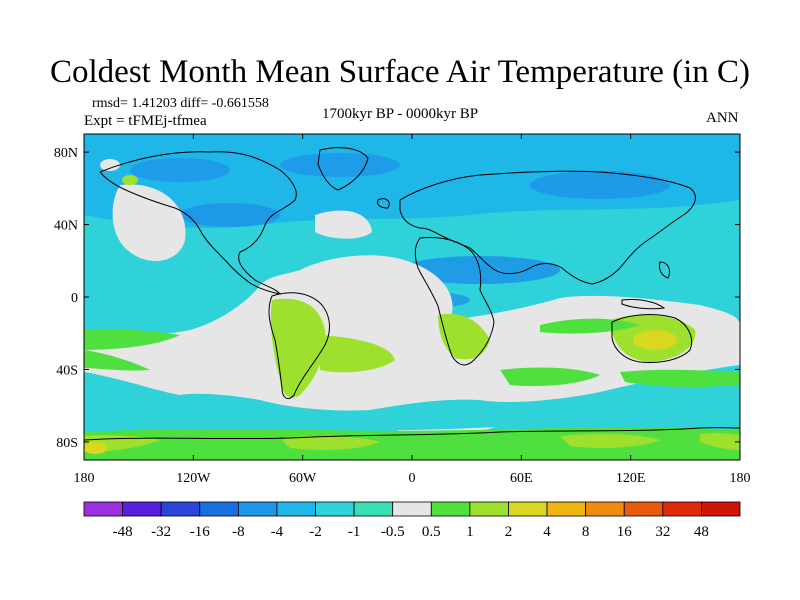  What do you see at coordinates (431, 532) in the screenshot?
I see `colorbar-label: 0.5` at bounding box center [431, 532].